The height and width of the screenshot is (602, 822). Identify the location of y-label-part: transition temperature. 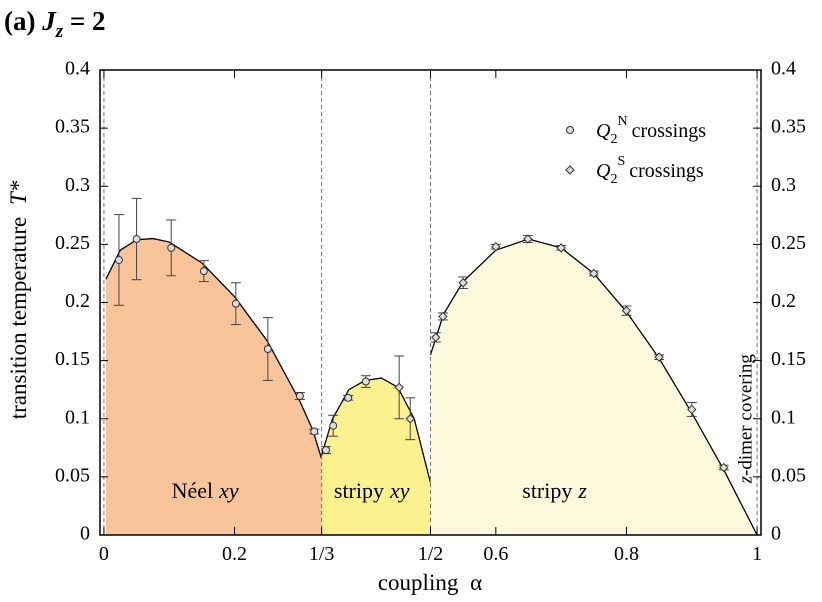
(18, 318).